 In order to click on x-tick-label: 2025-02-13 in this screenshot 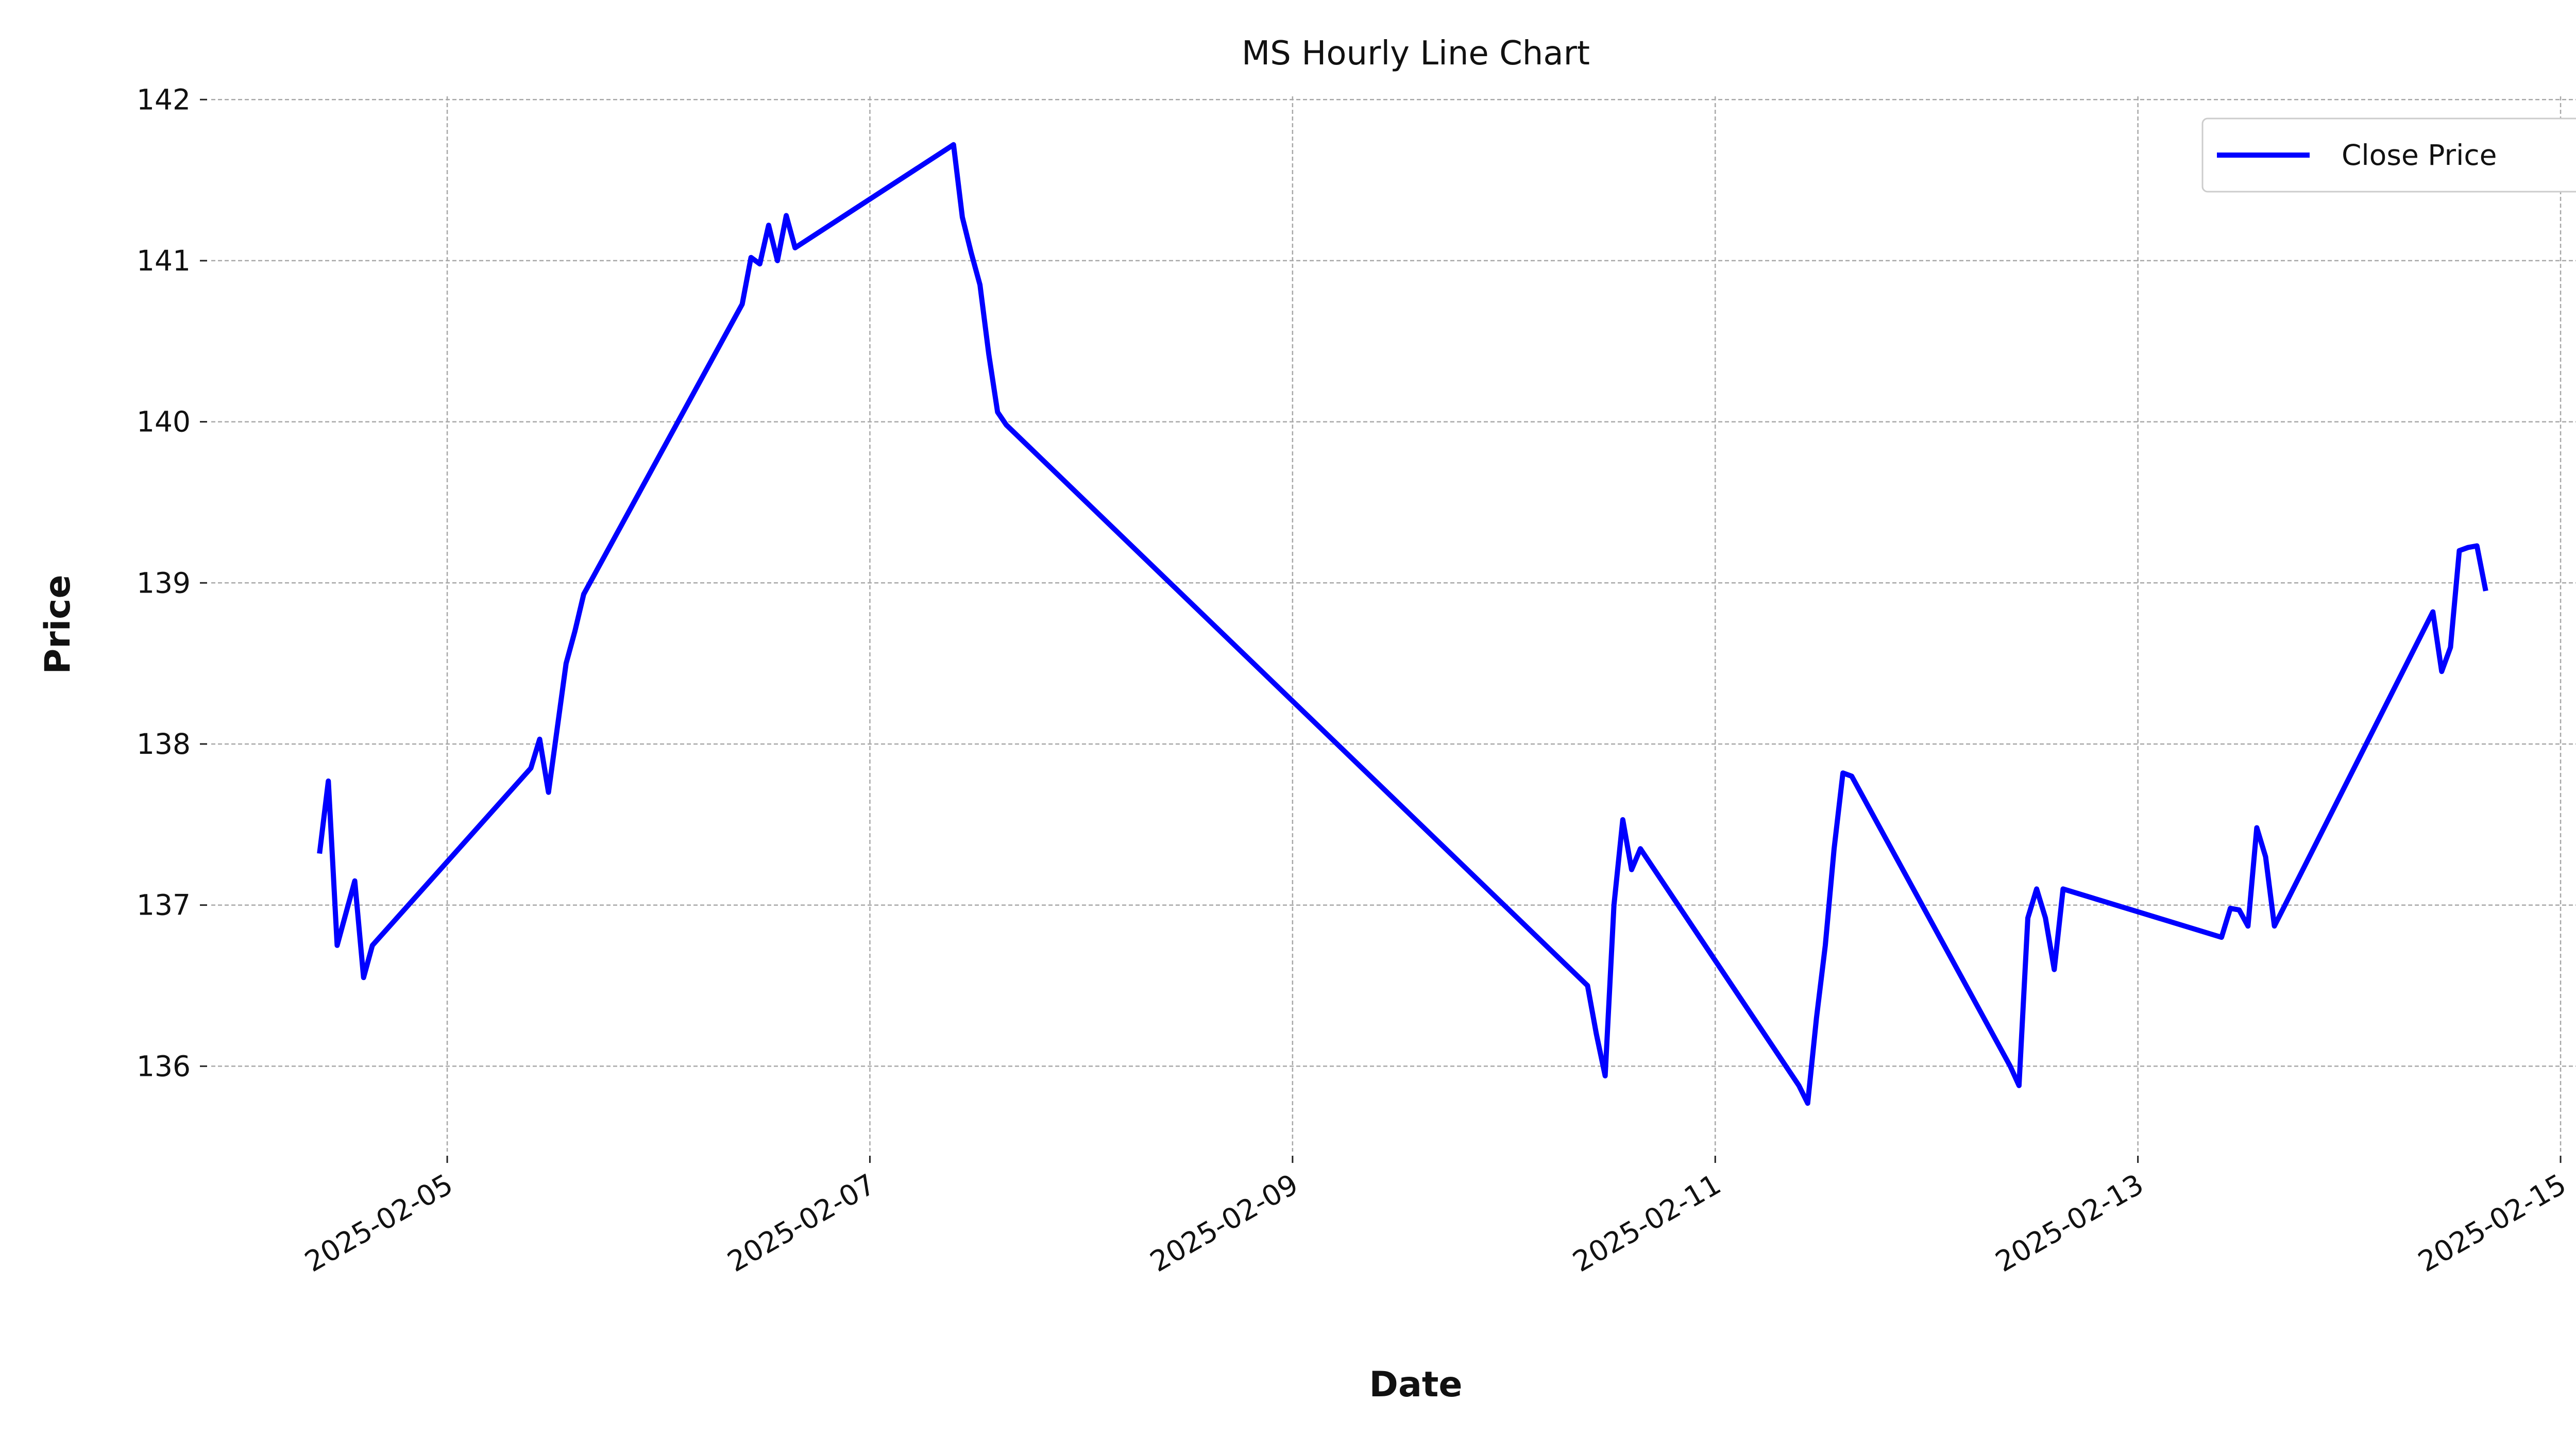, I will do `click(2069, 1223)`.